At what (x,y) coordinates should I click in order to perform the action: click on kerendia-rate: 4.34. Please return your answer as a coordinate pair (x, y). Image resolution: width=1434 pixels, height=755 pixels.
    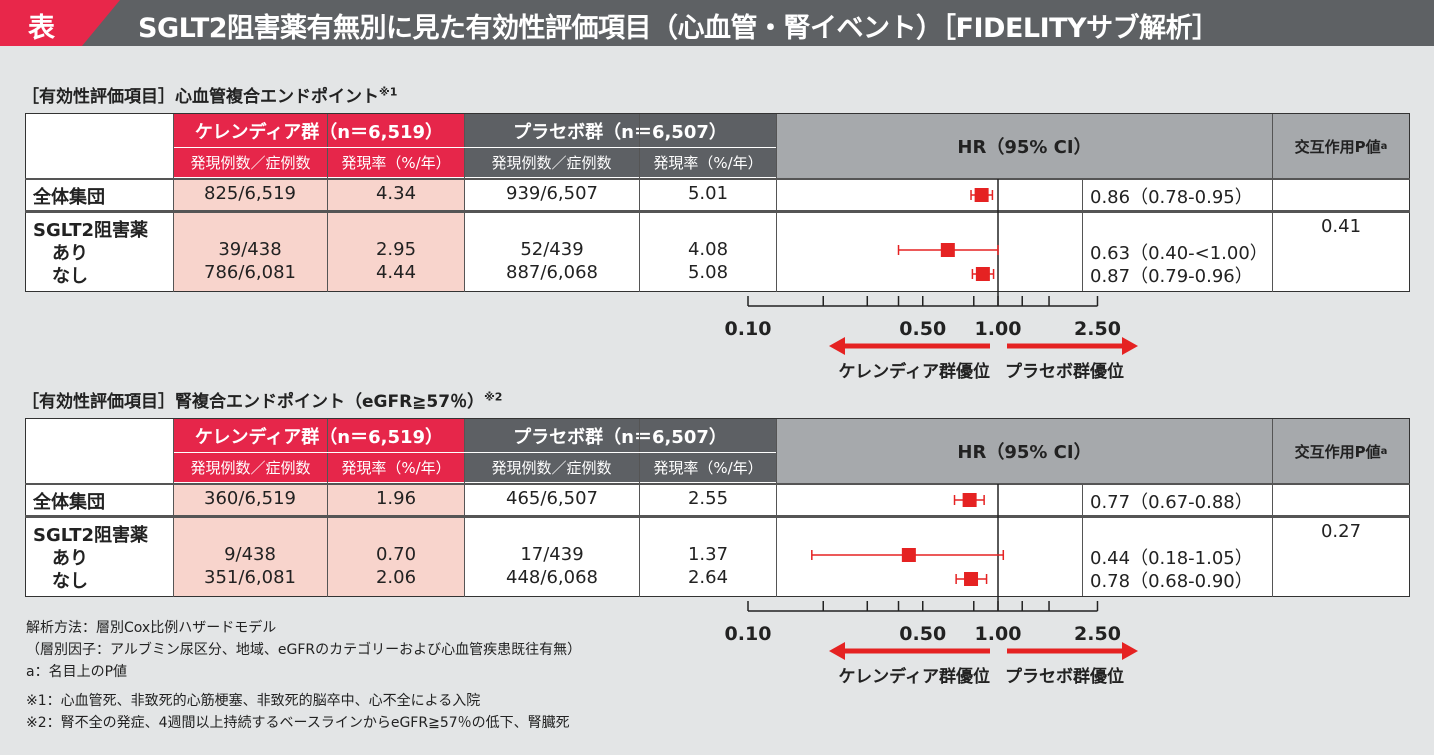
    Looking at the image, I should click on (396, 193).